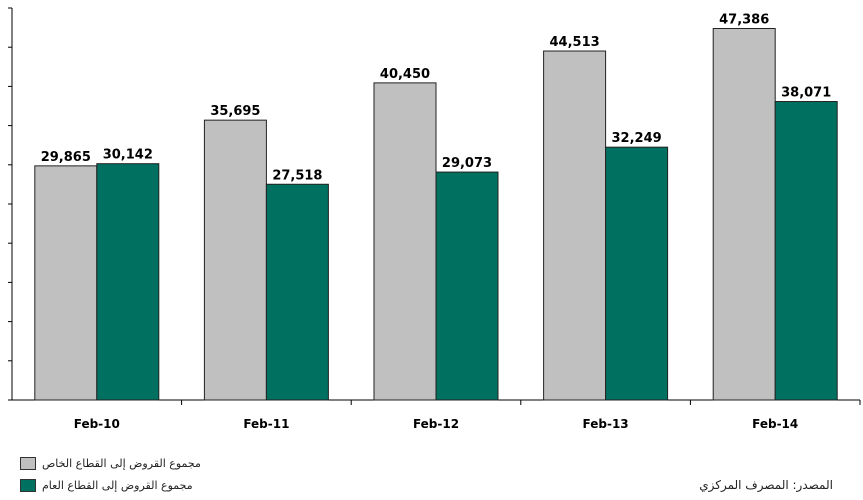  What do you see at coordinates (297, 175) in the screenshot?
I see `data-label: 27,518` at bounding box center [297, 175].